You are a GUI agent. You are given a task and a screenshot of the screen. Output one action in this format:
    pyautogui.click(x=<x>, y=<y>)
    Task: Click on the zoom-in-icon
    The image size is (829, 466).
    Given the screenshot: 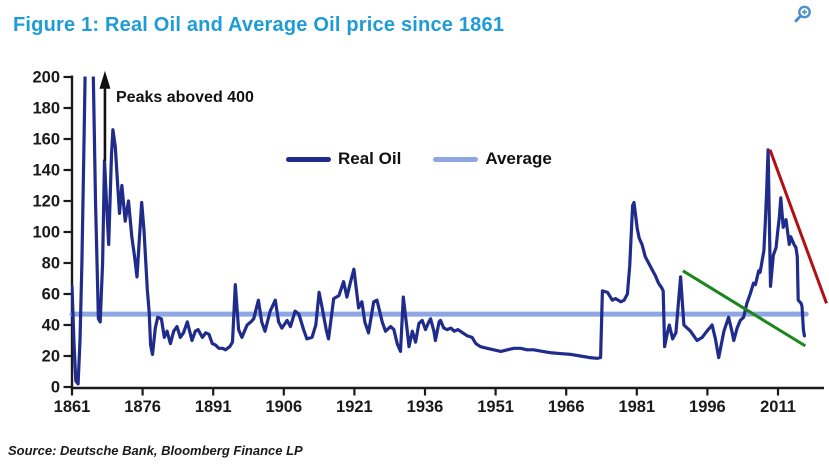 What is the action you would take?
    pyautogui.click(x=803, y=15)
    